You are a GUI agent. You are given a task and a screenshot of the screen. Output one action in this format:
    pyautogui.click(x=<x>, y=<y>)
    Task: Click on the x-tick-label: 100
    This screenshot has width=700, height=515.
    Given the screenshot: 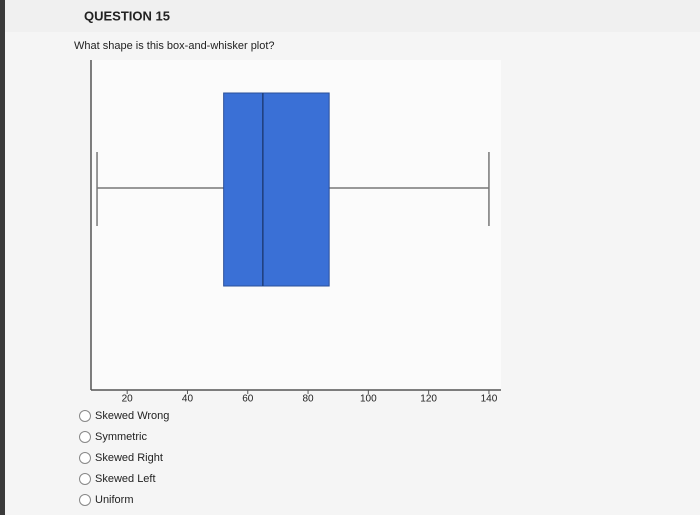 What is the action you would take?
    pyautogui.click(x=368, y=399)
    